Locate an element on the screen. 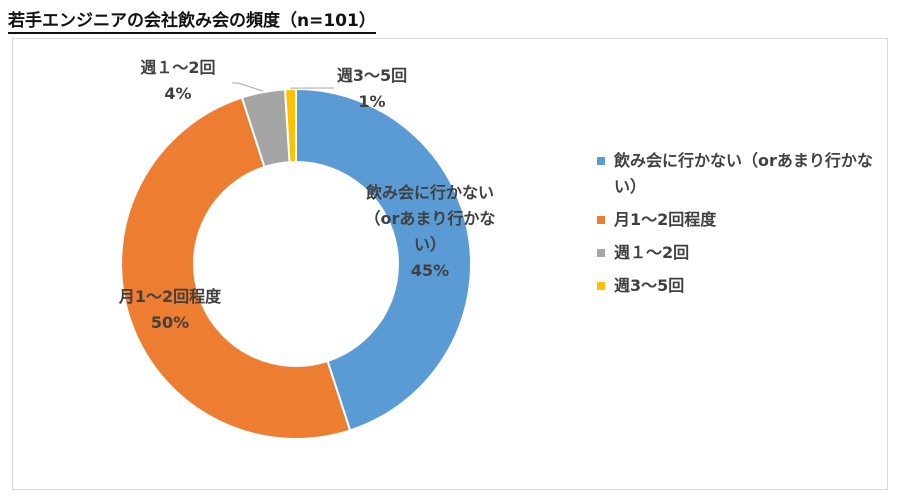  legend-label: 飲み会に行かない（orあまり行かない） is located at coordinates (743, 173).